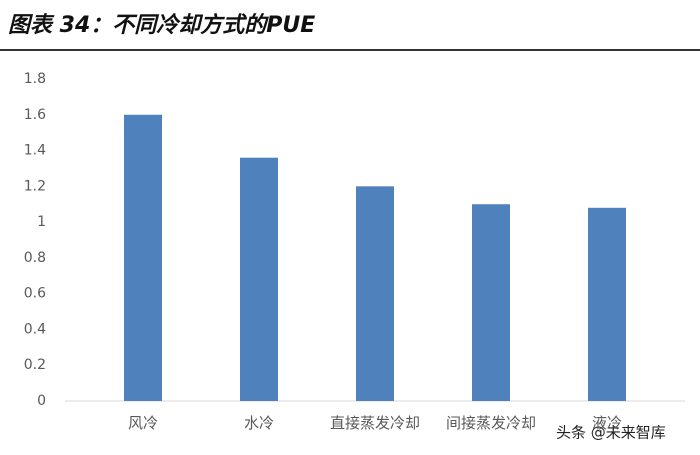 This screenshot has height=455, width=700. Describe the element at coordinates (41, 401) in the screenshot. I see `y-tick-label: 0` at that location.